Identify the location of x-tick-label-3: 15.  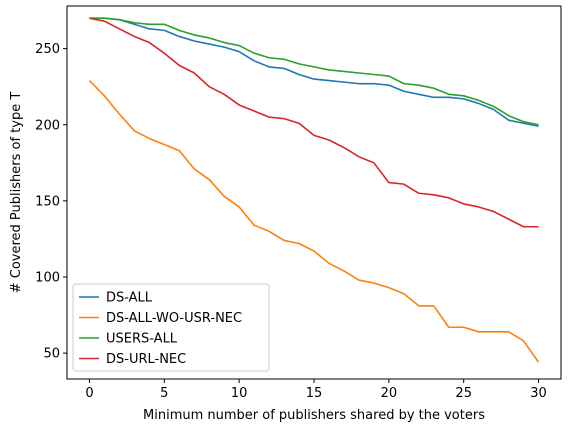
(314, 393).